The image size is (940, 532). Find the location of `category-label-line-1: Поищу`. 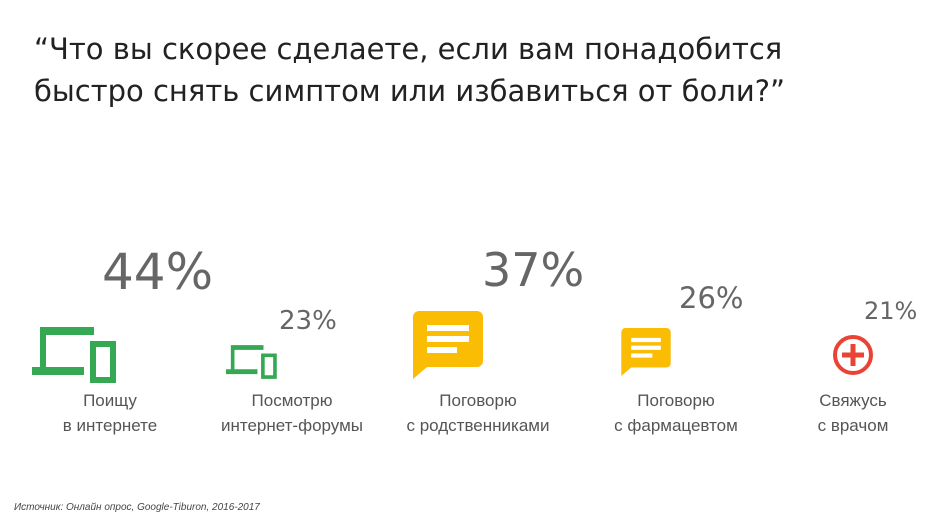

category-label-line-1: Поищу is located at coordinates (110, 400).